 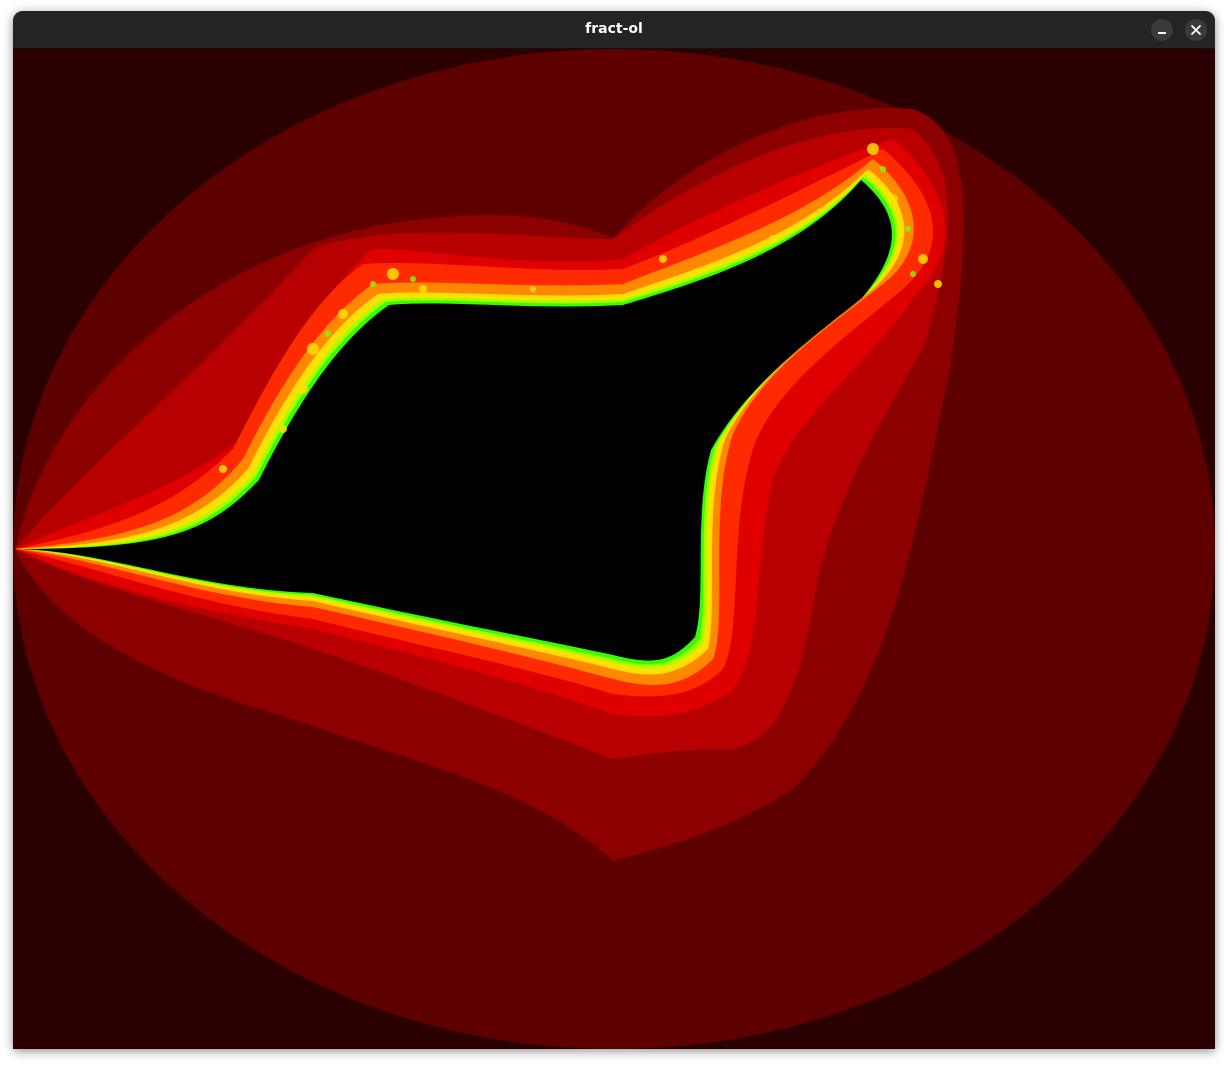 What do you see at coordinates (1162, 33) in the screenshot?
I see `minimize-icon` at bounding box center [1162, 33].